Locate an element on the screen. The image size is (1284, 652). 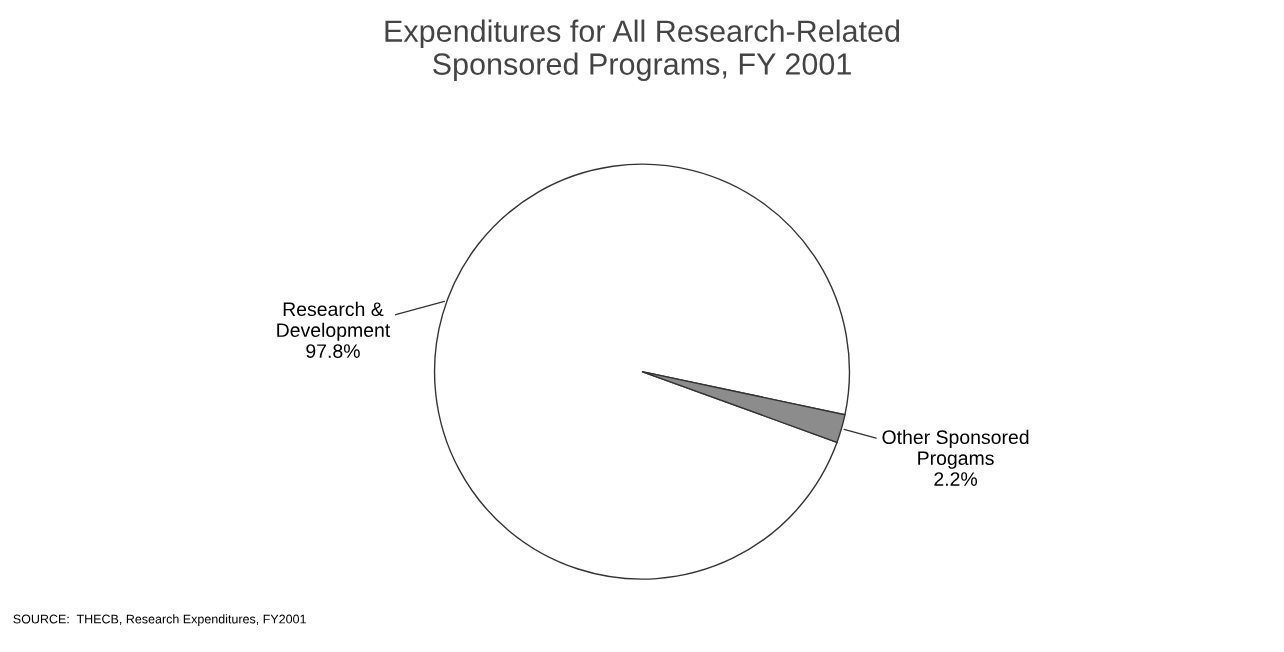
slice-label: Research & Development is located at coordinates (334, 321).